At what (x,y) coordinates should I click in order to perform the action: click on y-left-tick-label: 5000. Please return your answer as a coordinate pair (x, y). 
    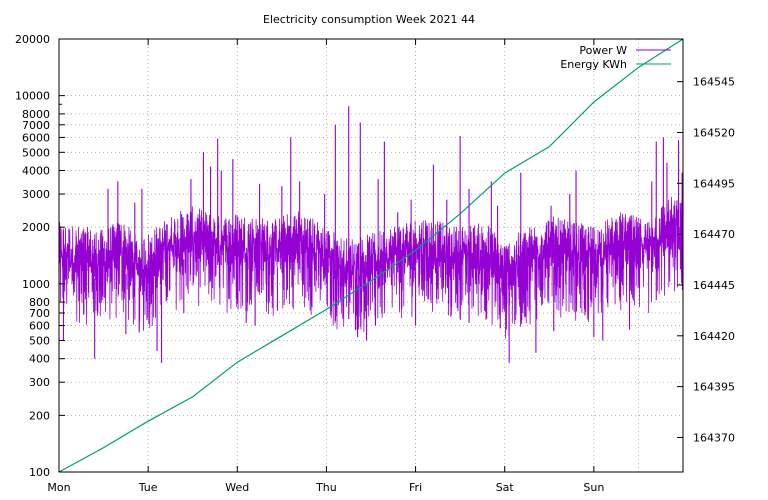
    Looking at the image, I should click on (36, 152).